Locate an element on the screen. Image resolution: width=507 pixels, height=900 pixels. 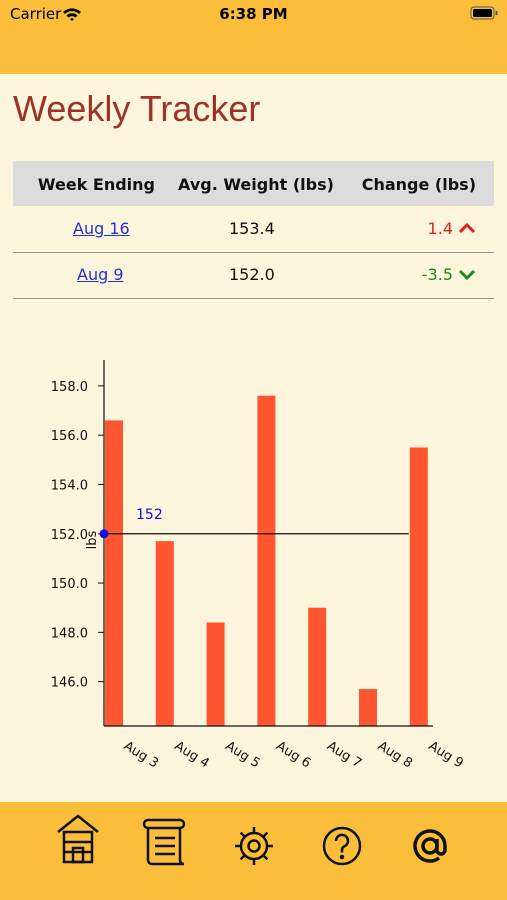
x-tick-label: Aug 9 is located at coordinates (446, 755).